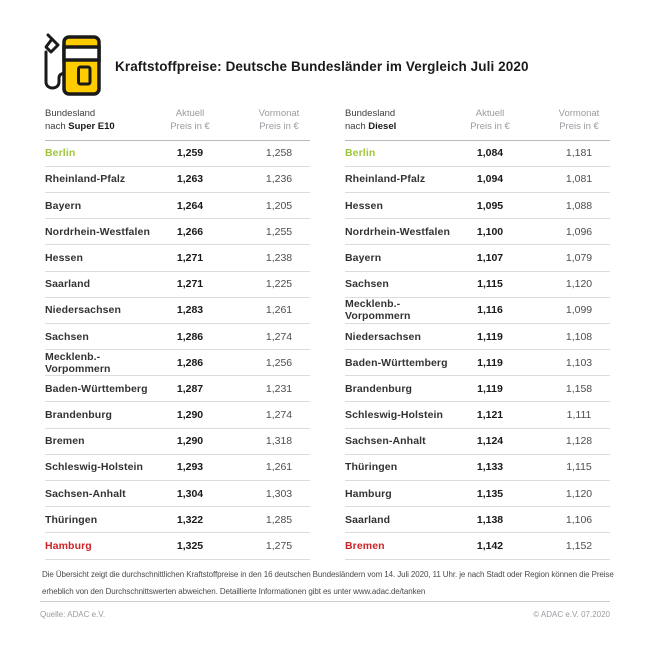 This screenshot has width=650, height=669. What do you see at coordinates (177, 468) in the screenshot?
I see `table-row: Schleswig-Holstein 1,293 1,261` at bounding box center [177, 468].